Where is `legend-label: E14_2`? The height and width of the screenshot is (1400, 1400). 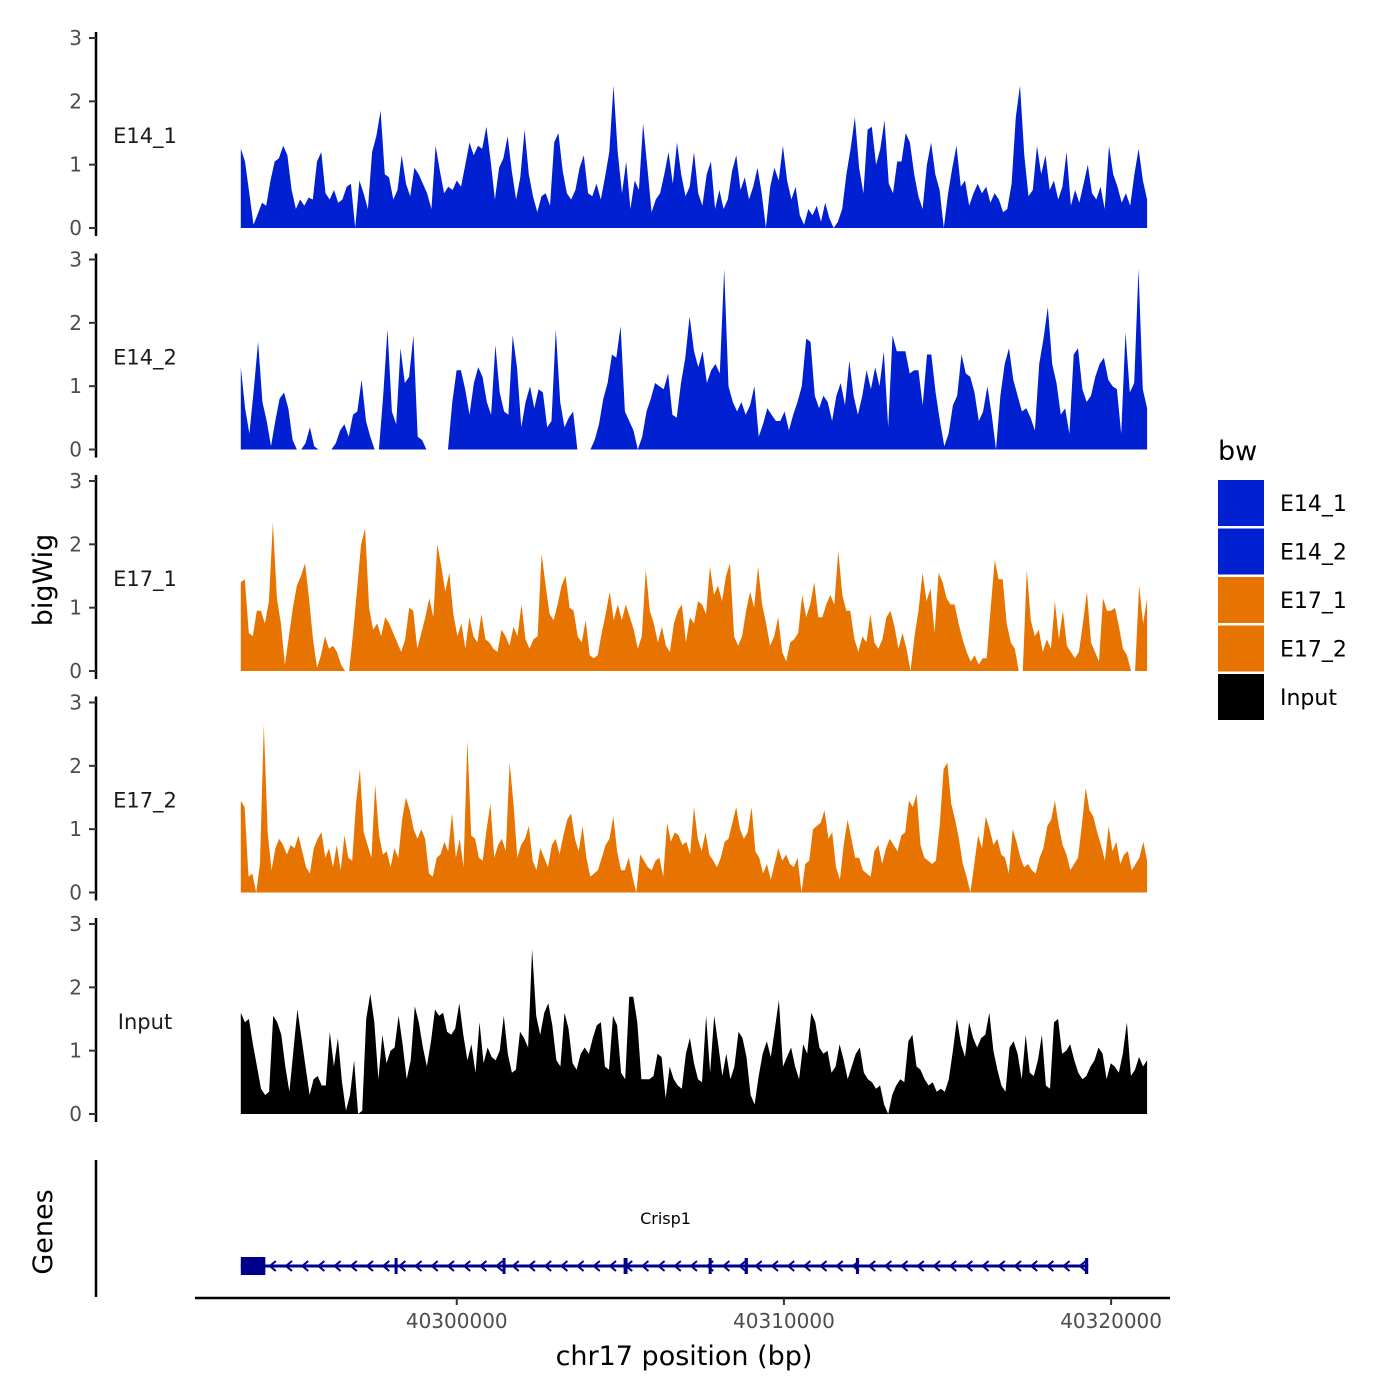 legend-label: E14_2 is located at coordinates (1313, 553).